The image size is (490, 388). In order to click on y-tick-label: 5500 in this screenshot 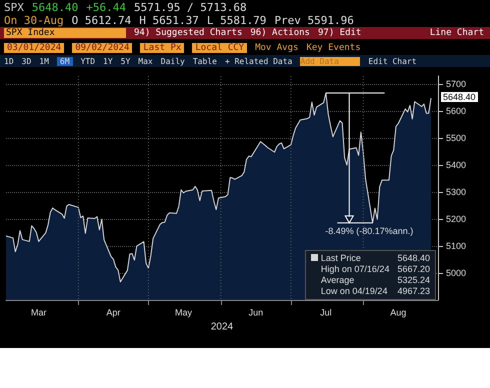, I will do `click(456, 138)`.